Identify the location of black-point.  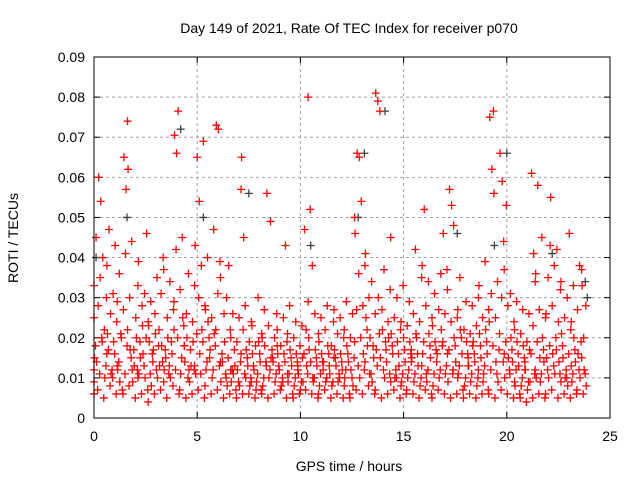
(127, 217).